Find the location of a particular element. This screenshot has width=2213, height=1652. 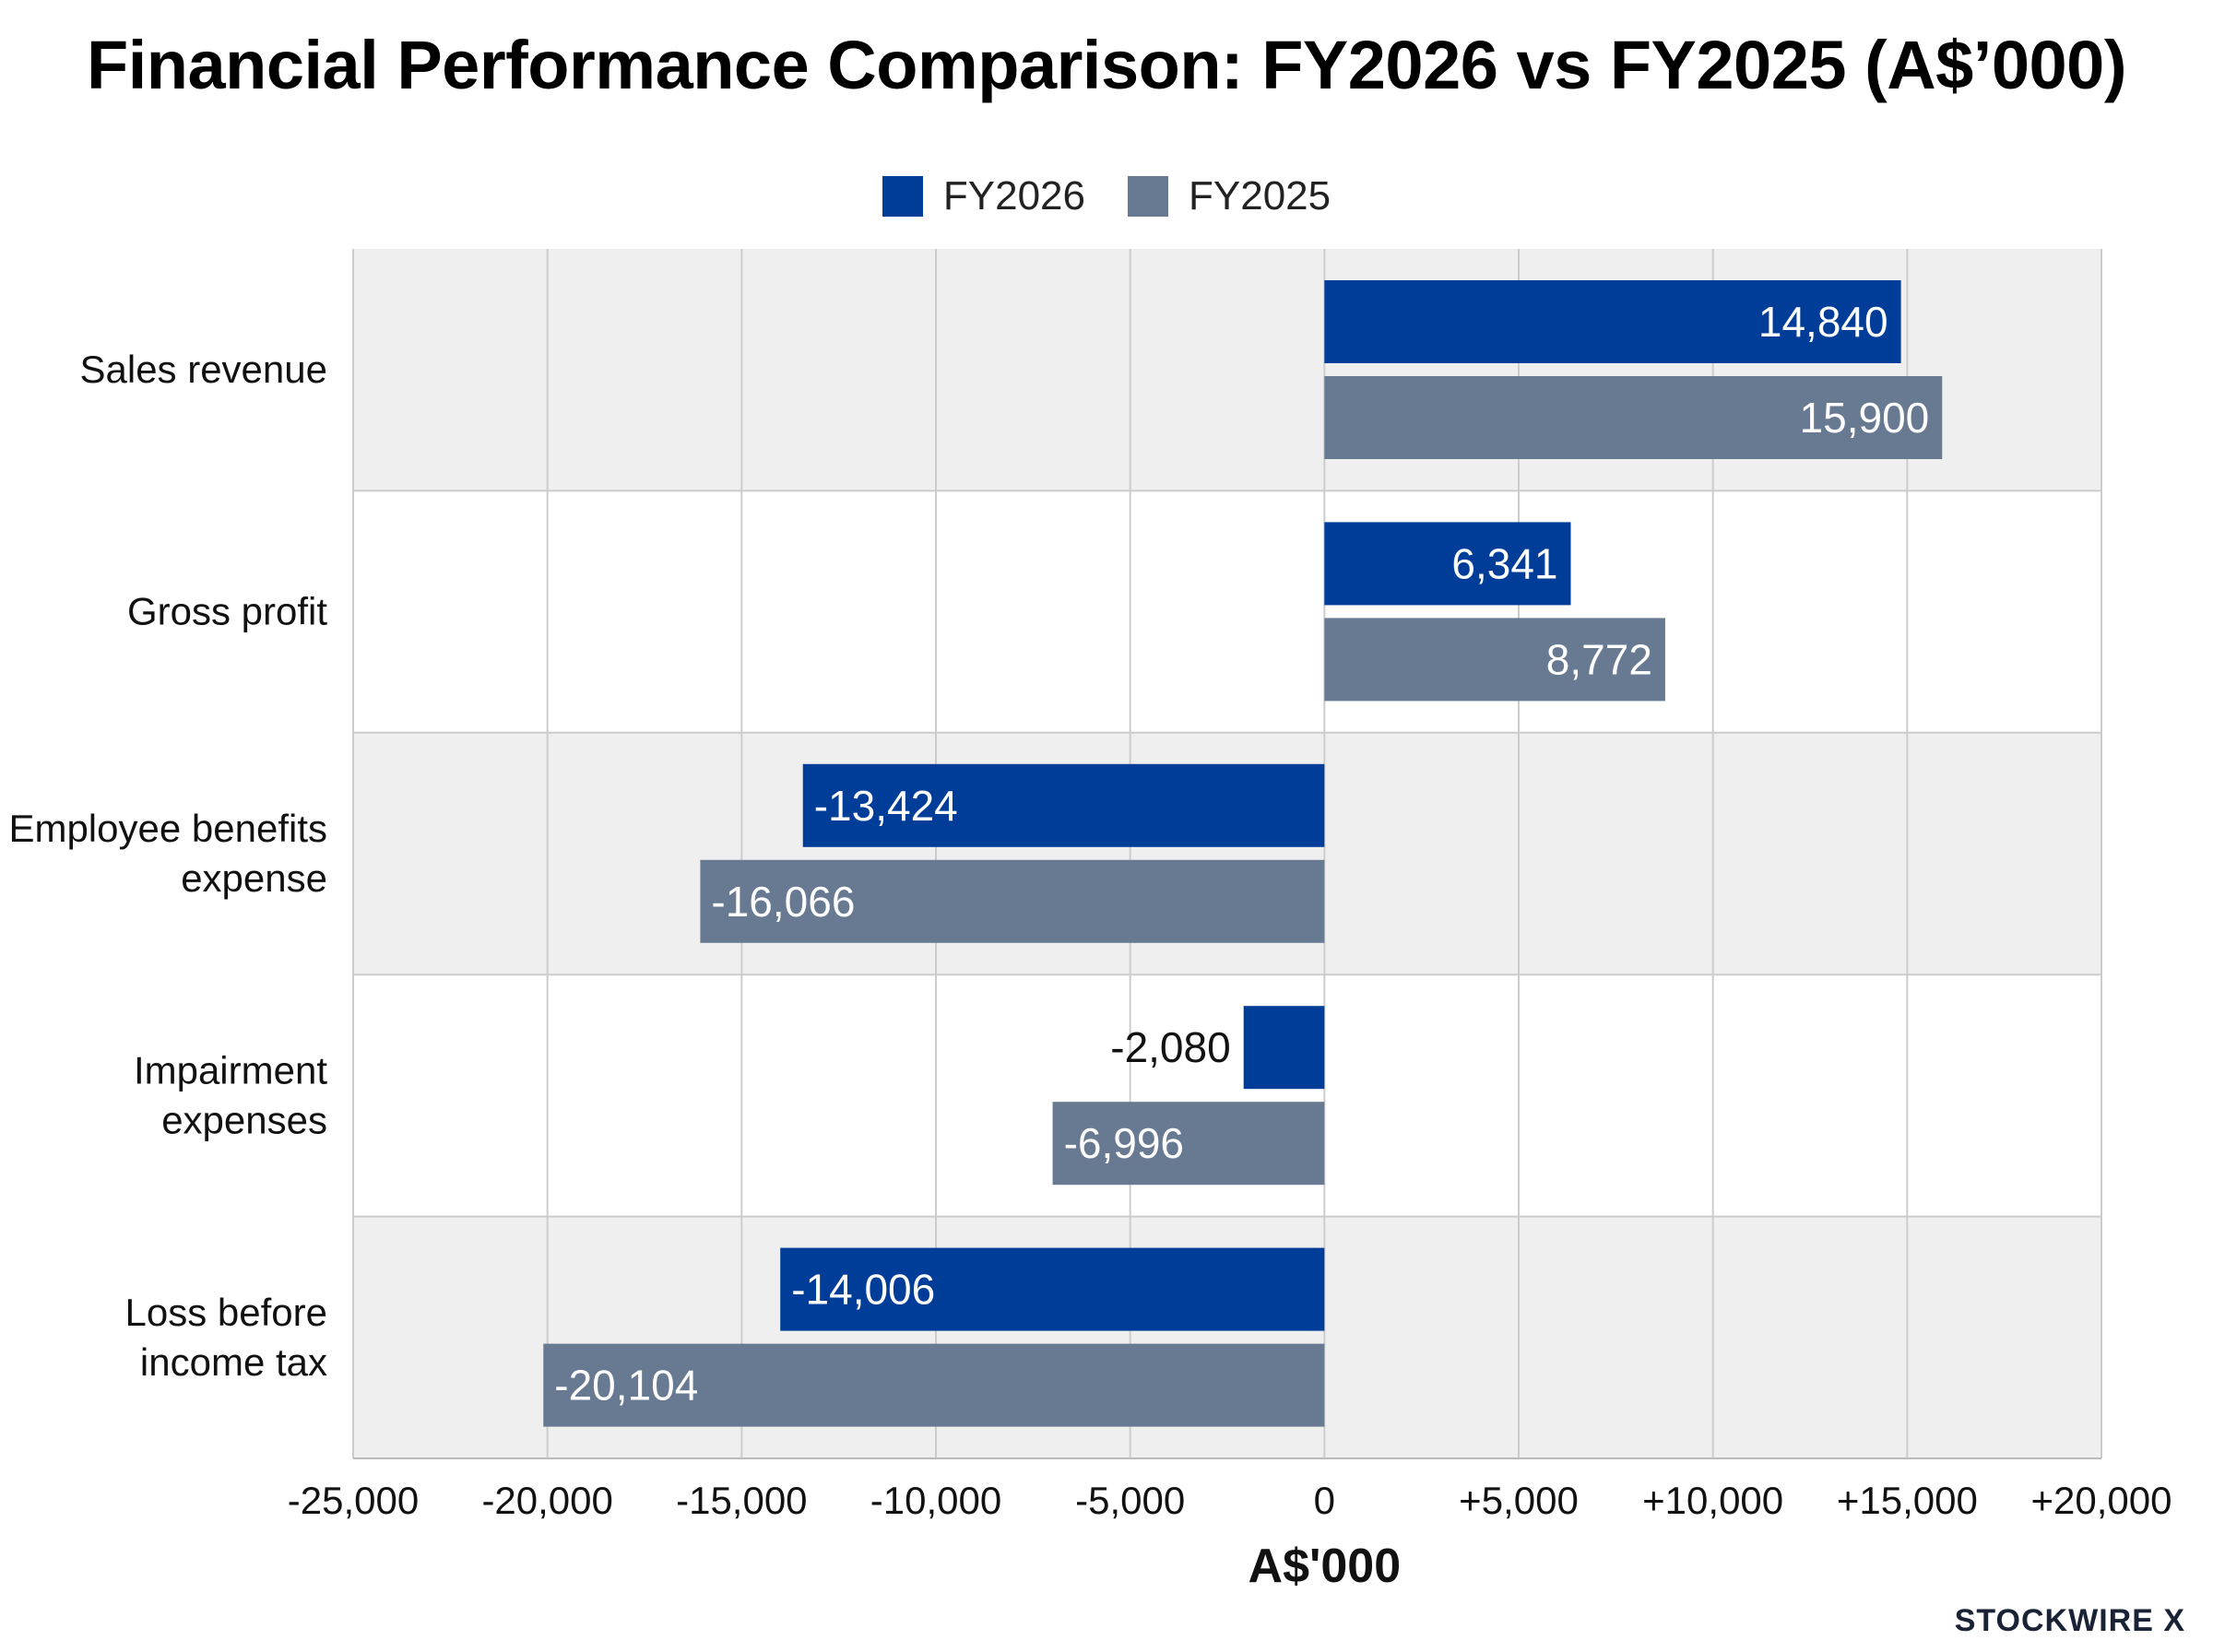

legend-item-fy2026: FY2026 is located at coordinates (983, 196).